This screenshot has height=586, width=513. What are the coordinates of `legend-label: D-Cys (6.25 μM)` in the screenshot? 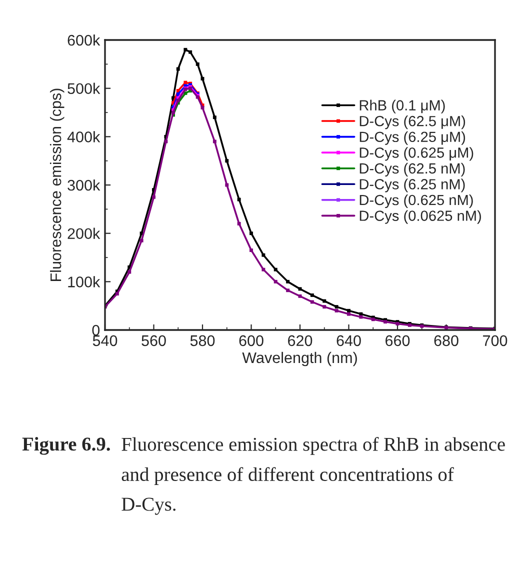 It's located at (413, 138).